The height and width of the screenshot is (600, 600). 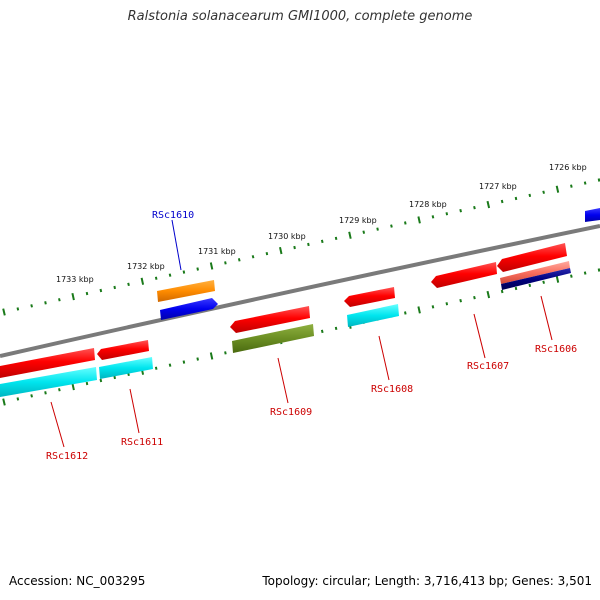 I want to click on tick-label: 1733 kbp, so click(x=75, y=279).